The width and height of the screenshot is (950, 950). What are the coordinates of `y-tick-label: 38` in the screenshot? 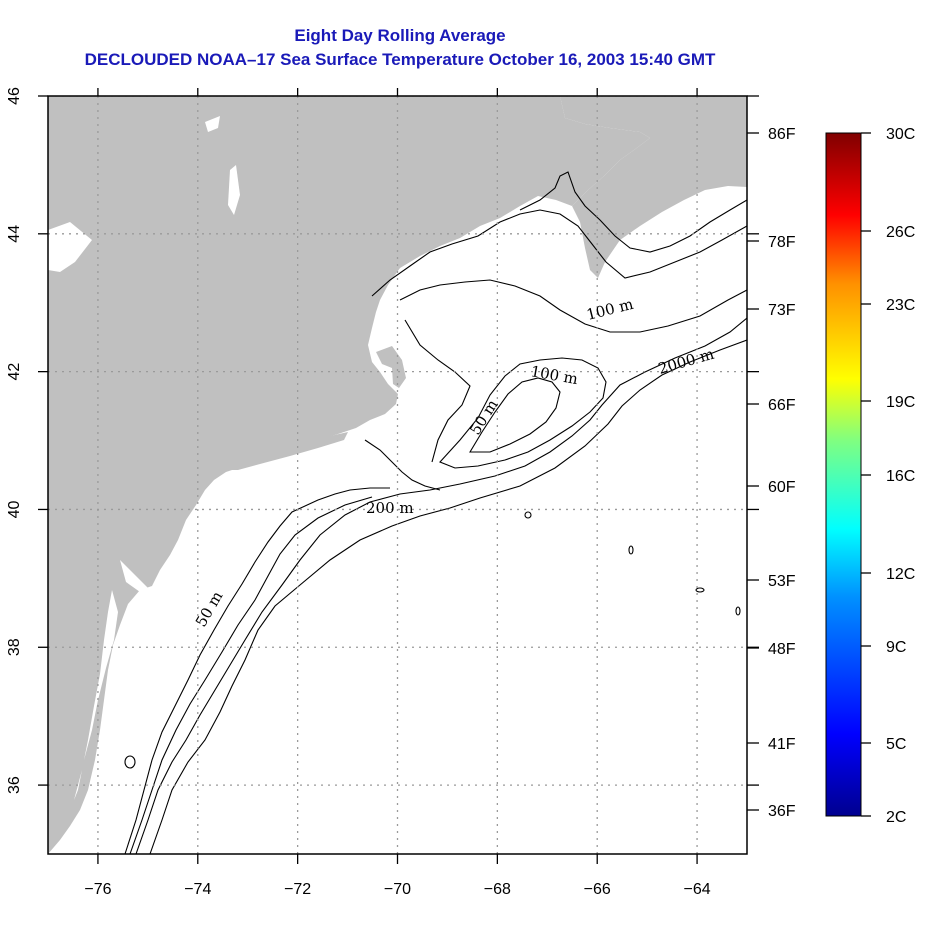 It's located at (14, 647).